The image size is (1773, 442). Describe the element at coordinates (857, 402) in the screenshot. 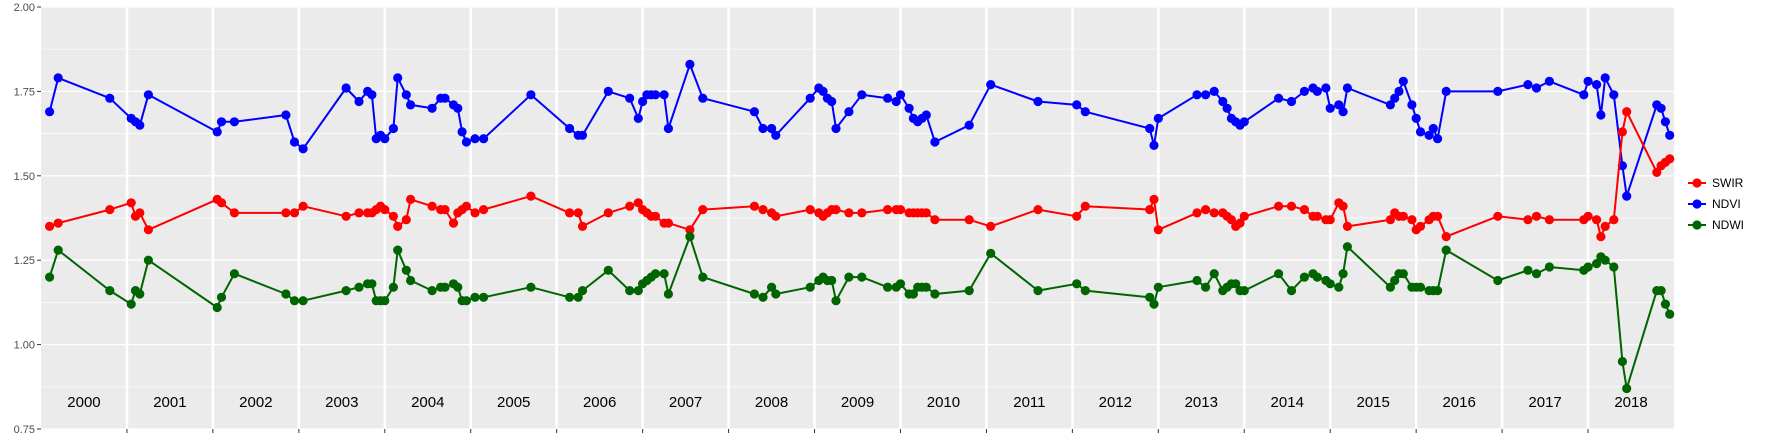

I see `year-label: 2009` at that location.